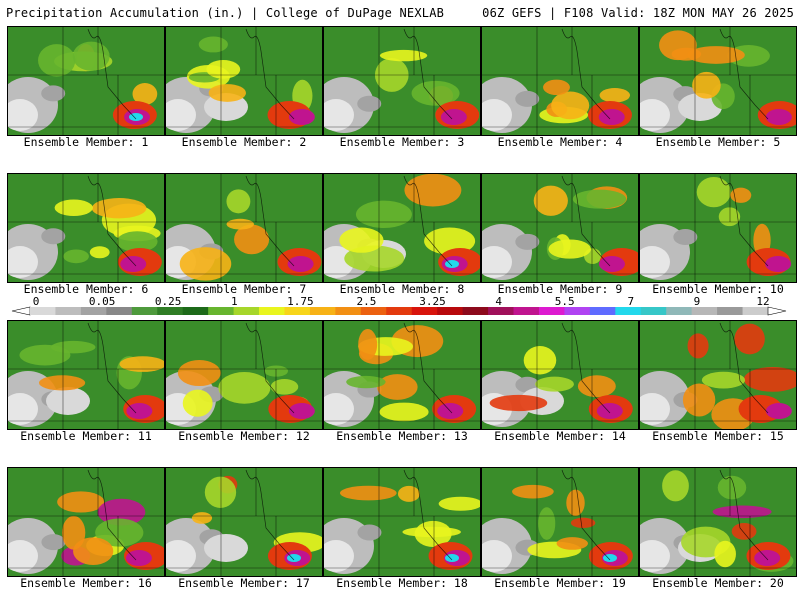  I want to click on legend-tick-label: 1, so click(234, 302).